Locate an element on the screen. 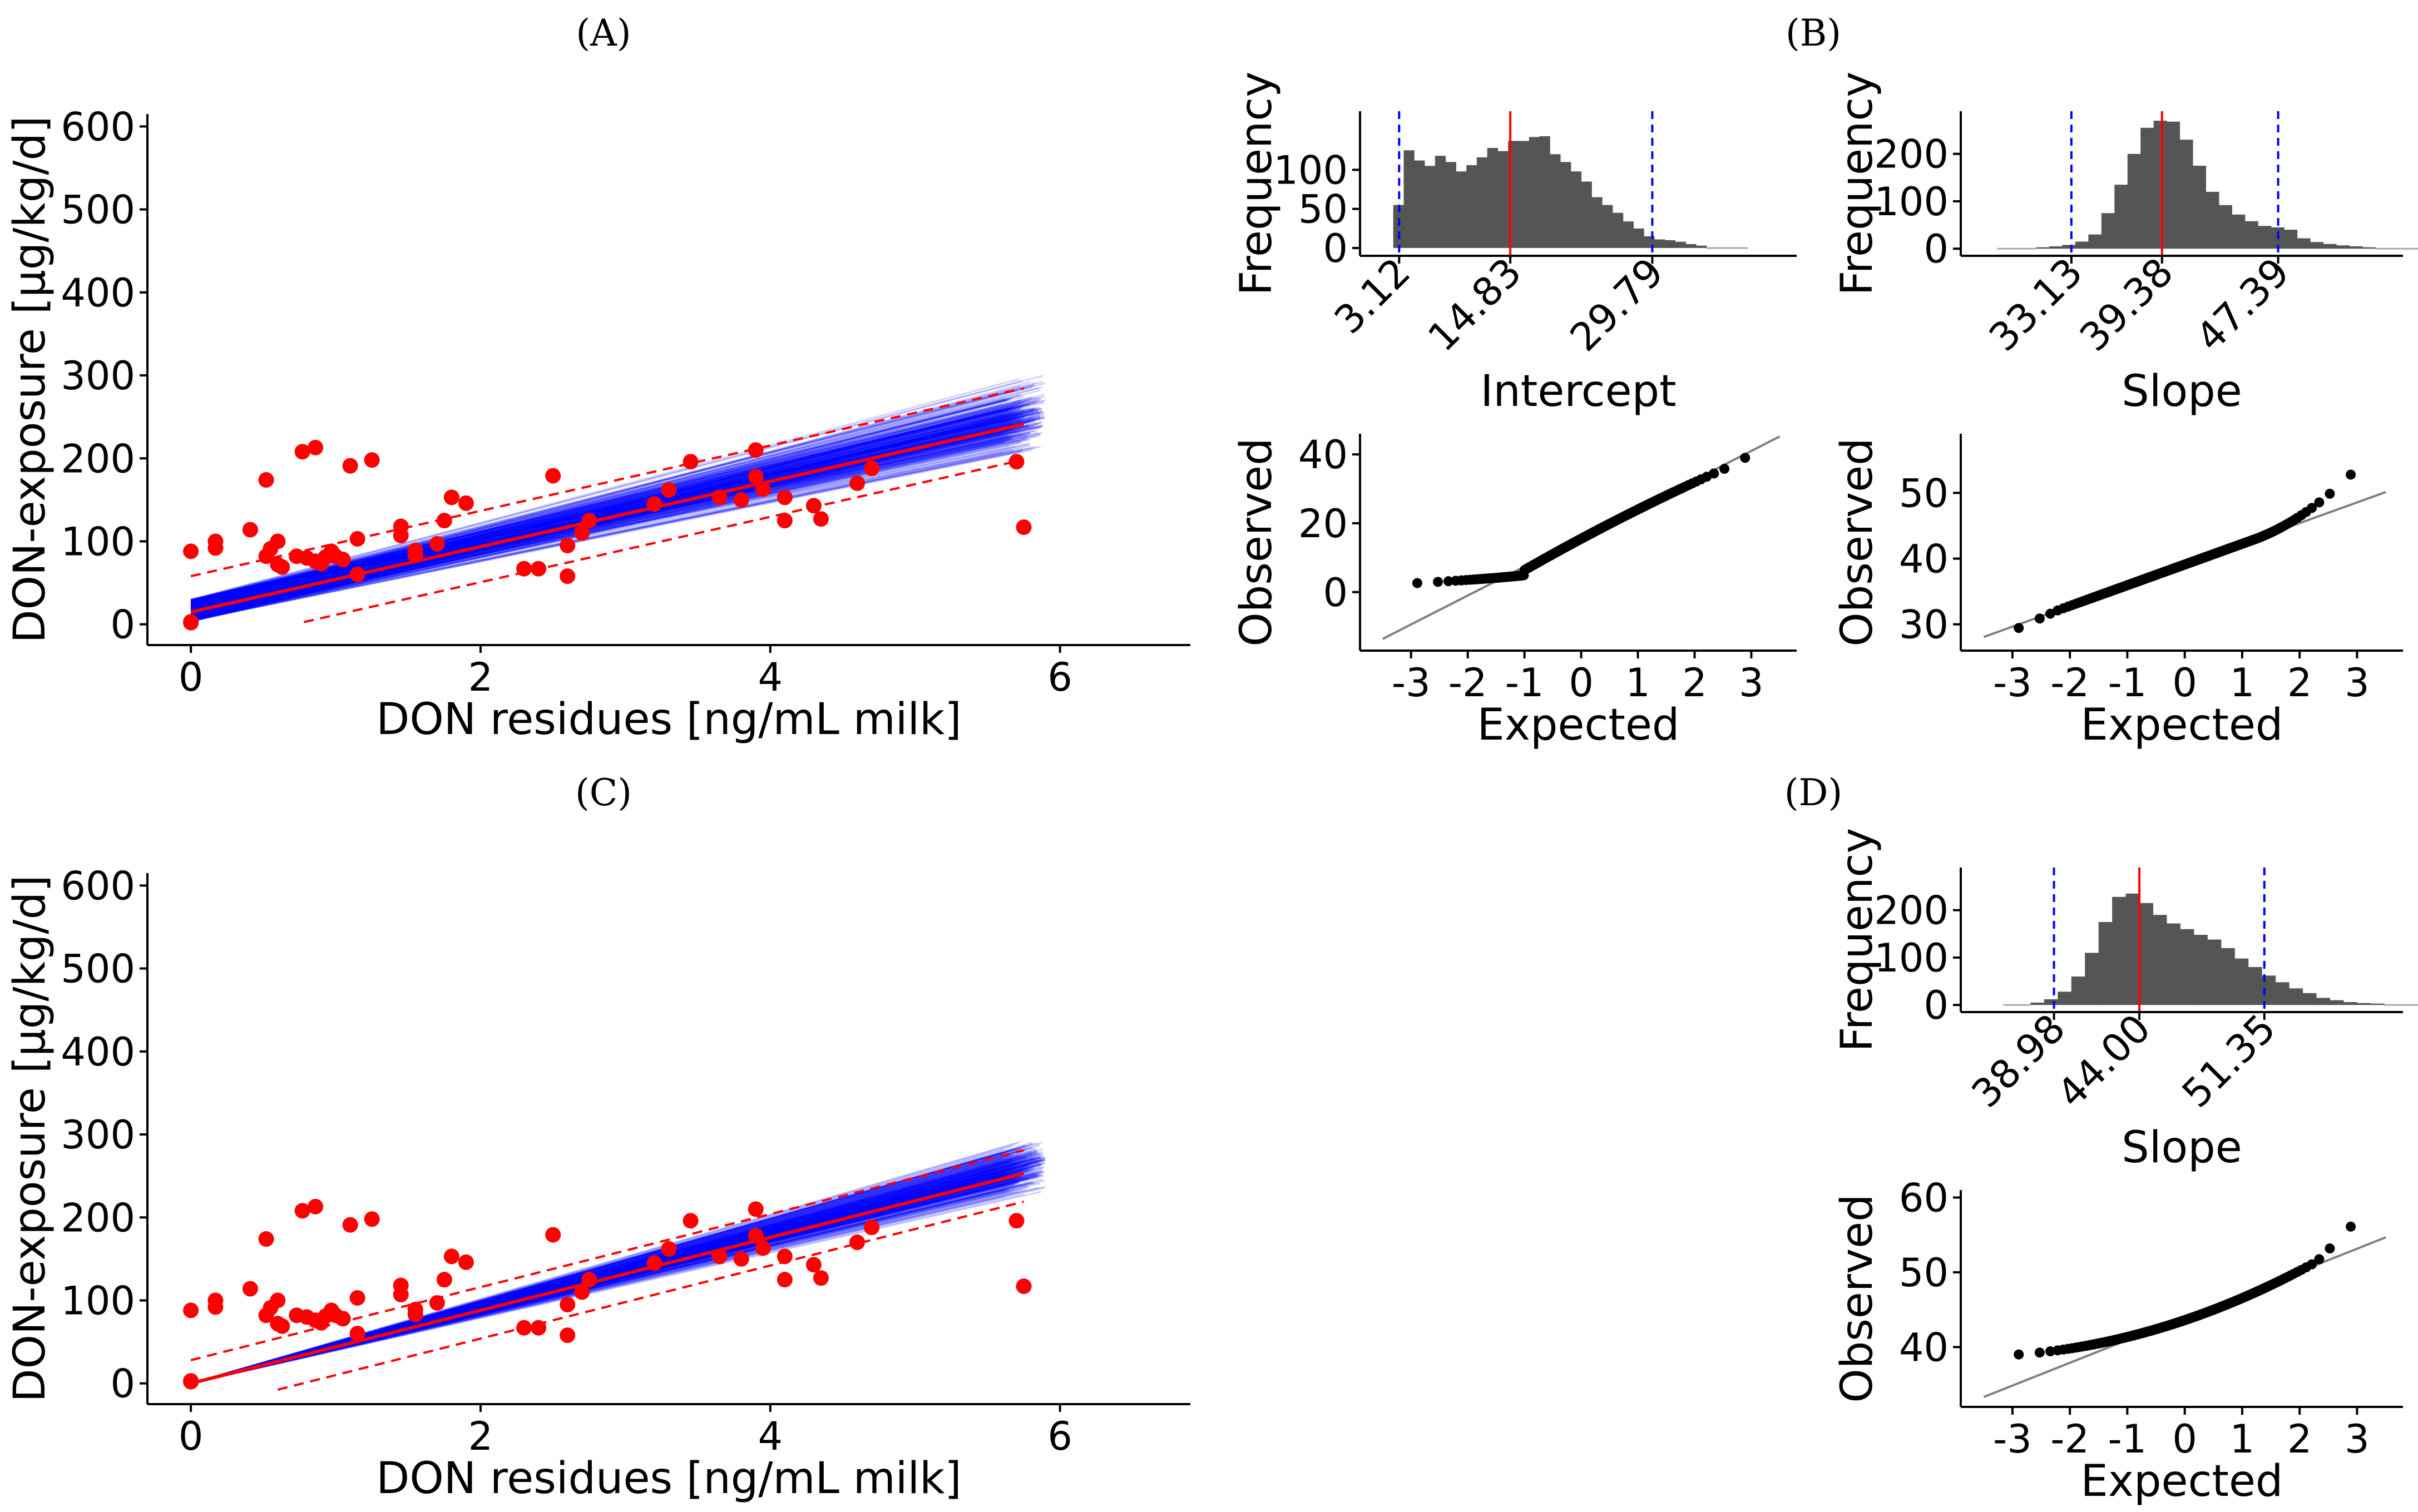  y-tick-label: 200 is located at coordinates (1911, 911).